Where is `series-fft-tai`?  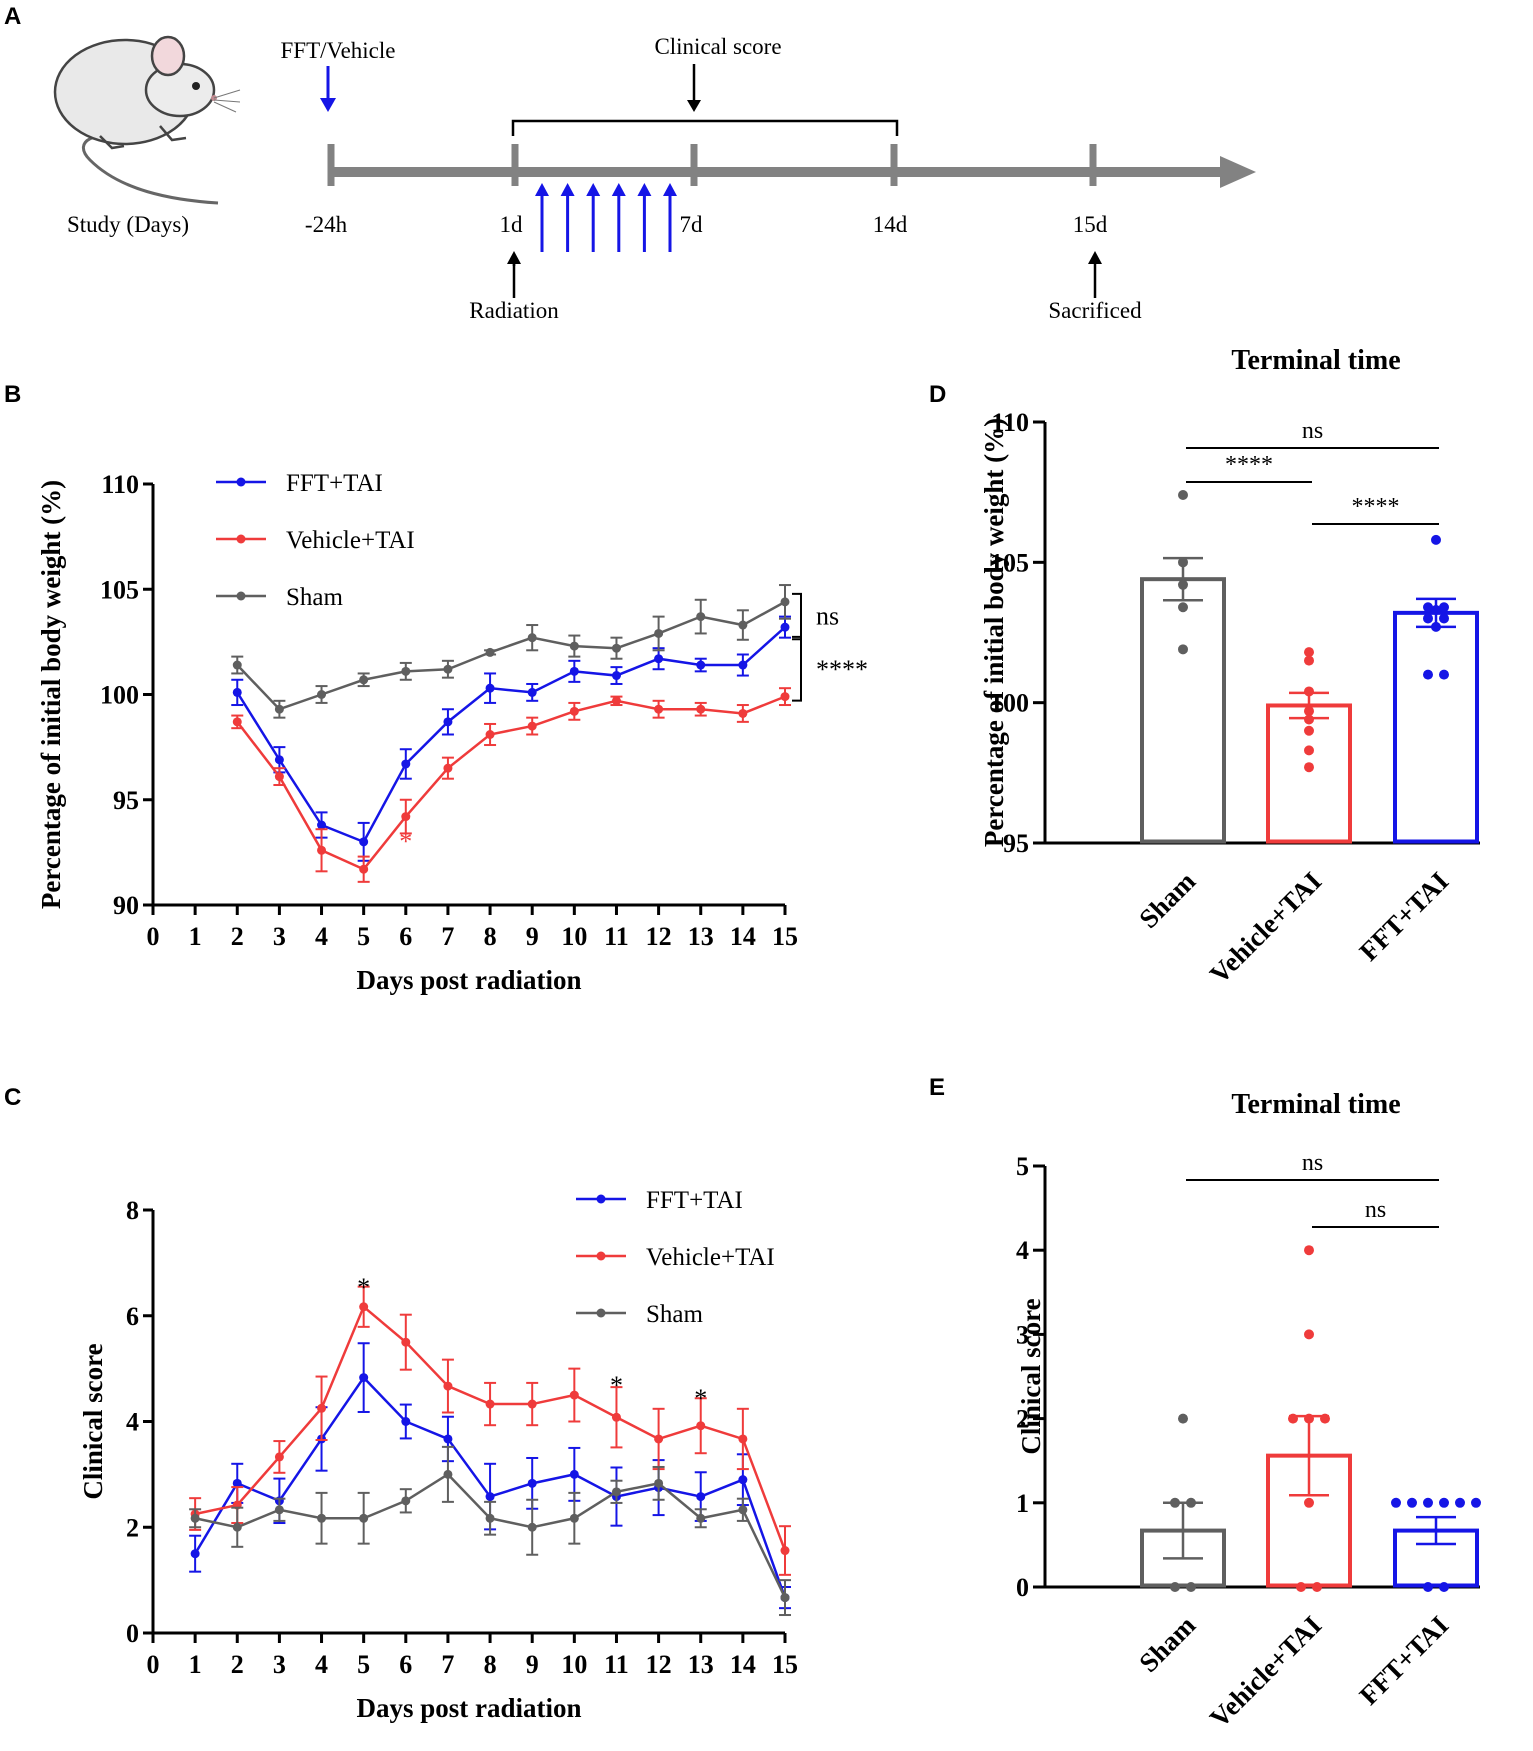 series-fft-tai is located at coordinates (511, 738).